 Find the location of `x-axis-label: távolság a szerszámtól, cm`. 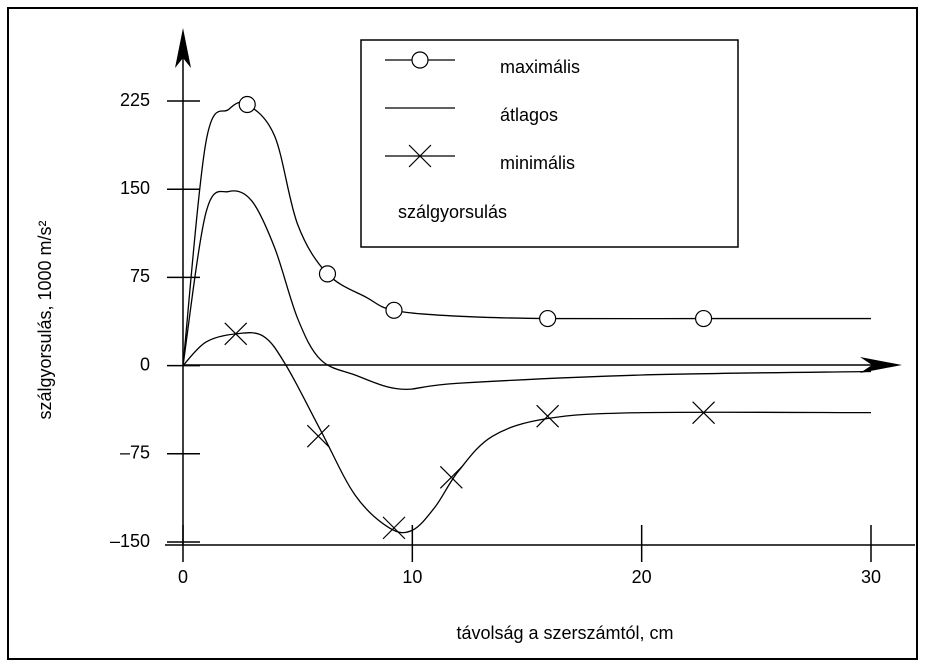

x-axis-label: távolság a szerszámtól, cm is located at coordinates (564, 633).